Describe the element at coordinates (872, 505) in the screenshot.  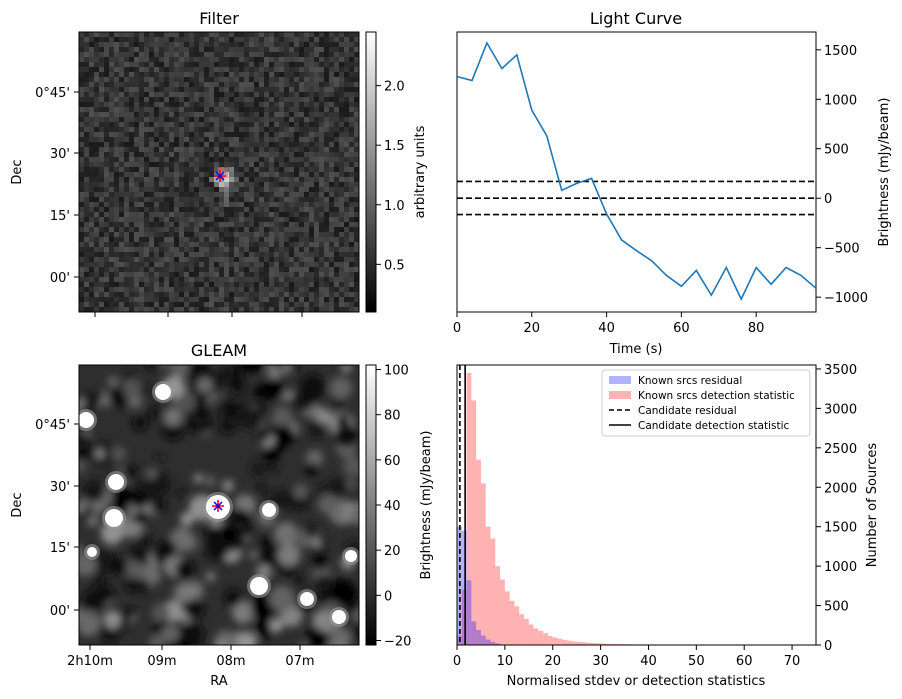
I see `histogram-ylabel: Number of Sources` at that location.